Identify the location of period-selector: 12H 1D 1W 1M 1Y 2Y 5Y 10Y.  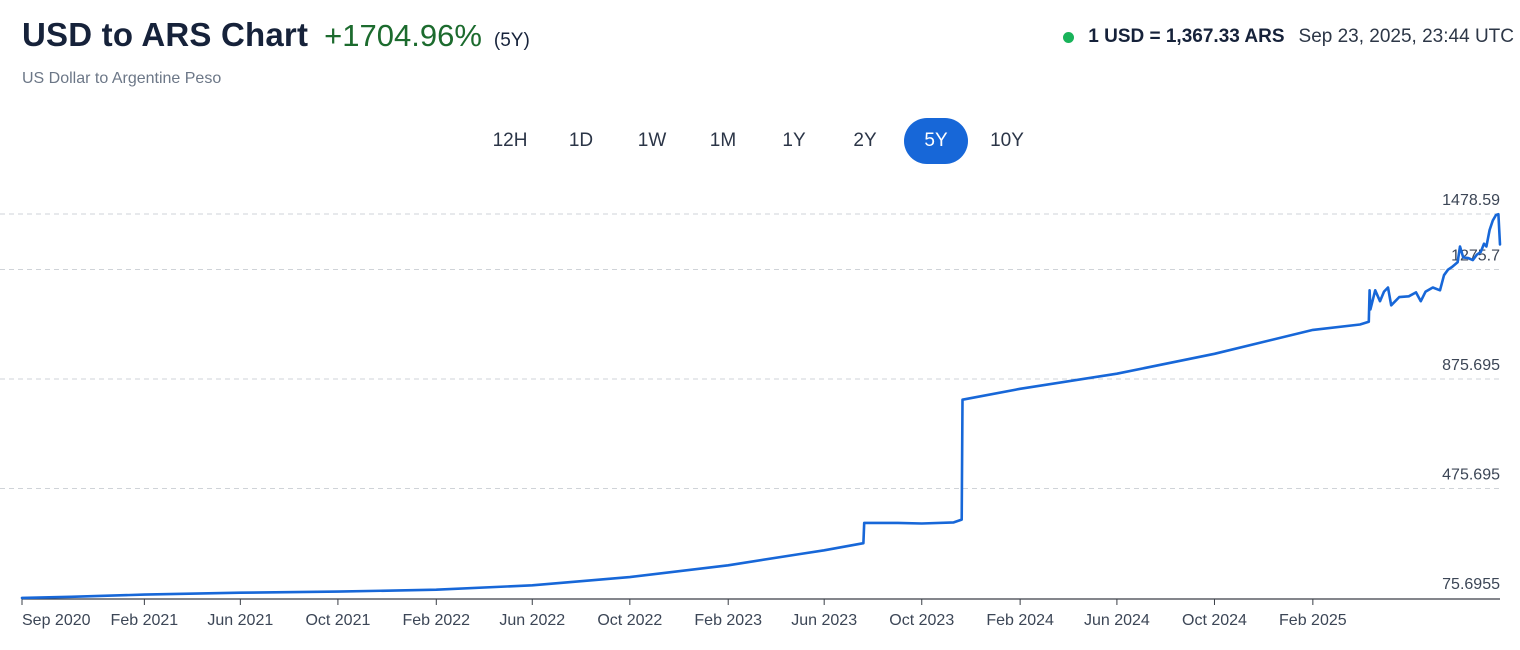
(762, 141).